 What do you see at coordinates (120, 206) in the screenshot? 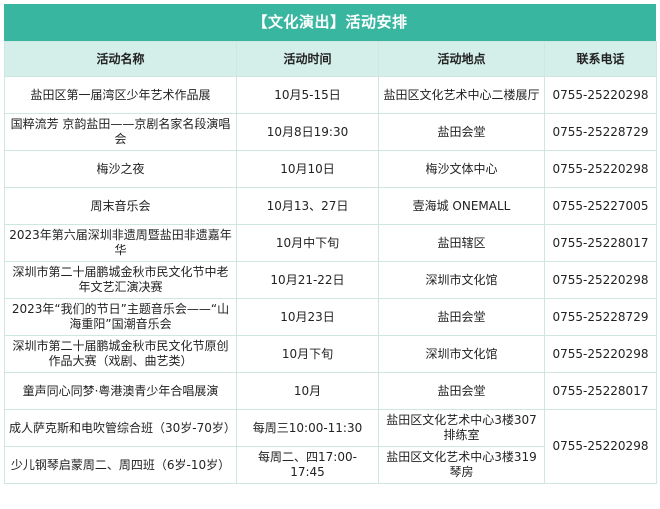
I see `activity-name: 周末音乐会` at bounding box center [120, 206].